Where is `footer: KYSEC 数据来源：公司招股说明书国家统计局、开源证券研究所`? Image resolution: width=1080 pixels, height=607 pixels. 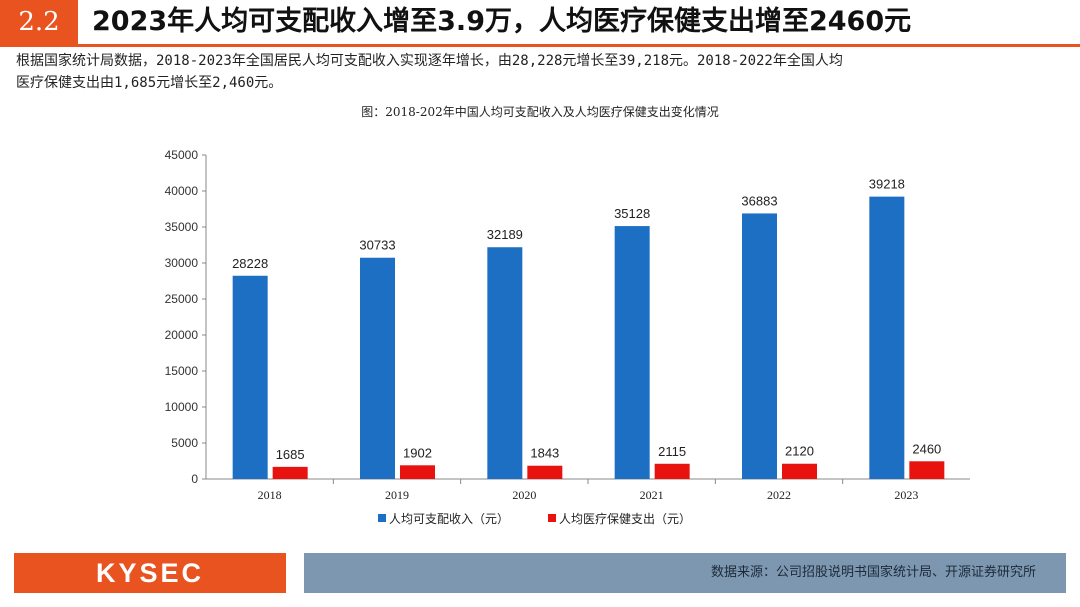 footer: KYSEC 数据来源：公司招股说明书国家统计局、开源证券研究所 is located at coordinates (540, 573).